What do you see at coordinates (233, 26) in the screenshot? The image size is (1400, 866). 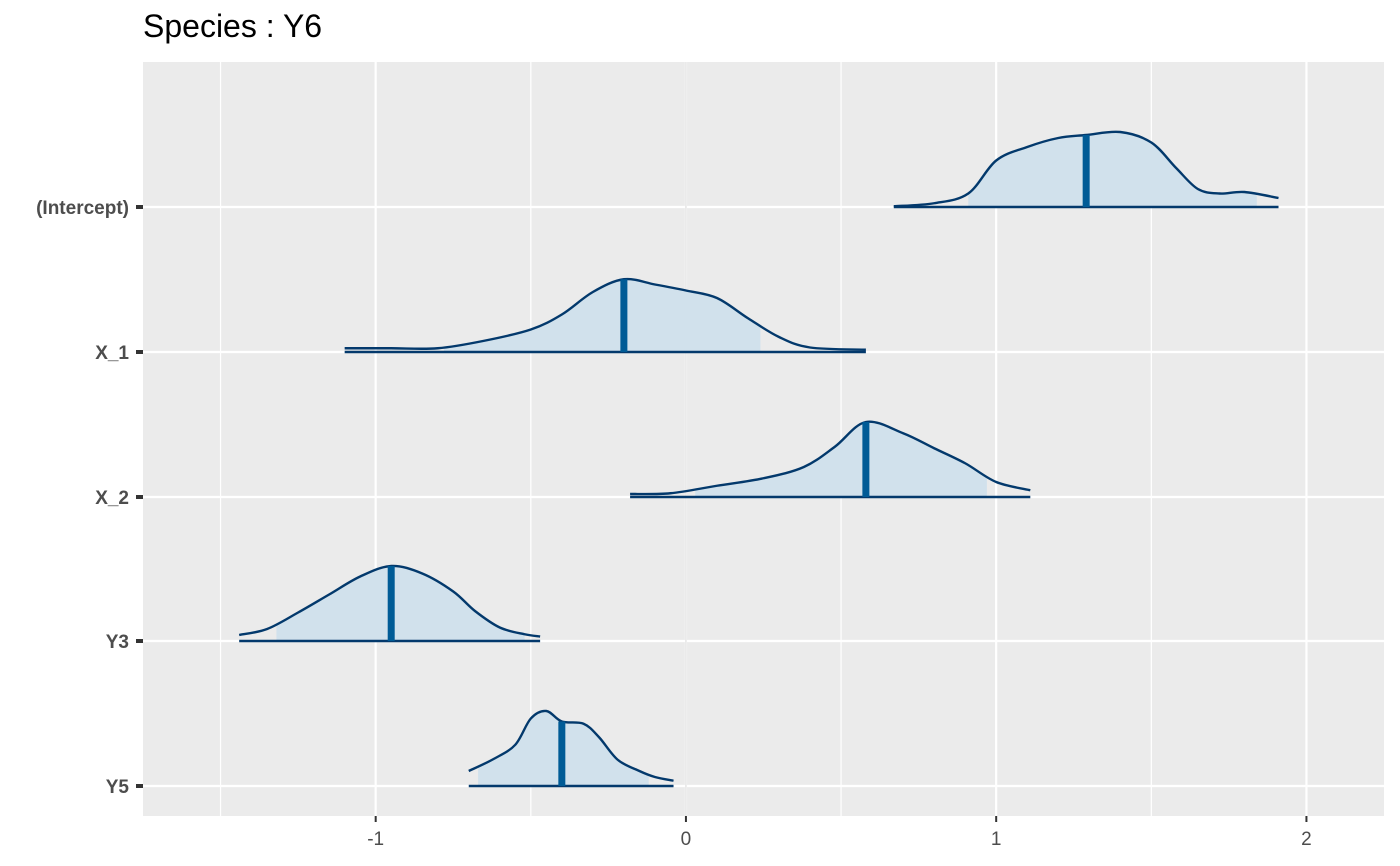 I see `chart-title: Species : Y6` at bounding box center [233, 26].